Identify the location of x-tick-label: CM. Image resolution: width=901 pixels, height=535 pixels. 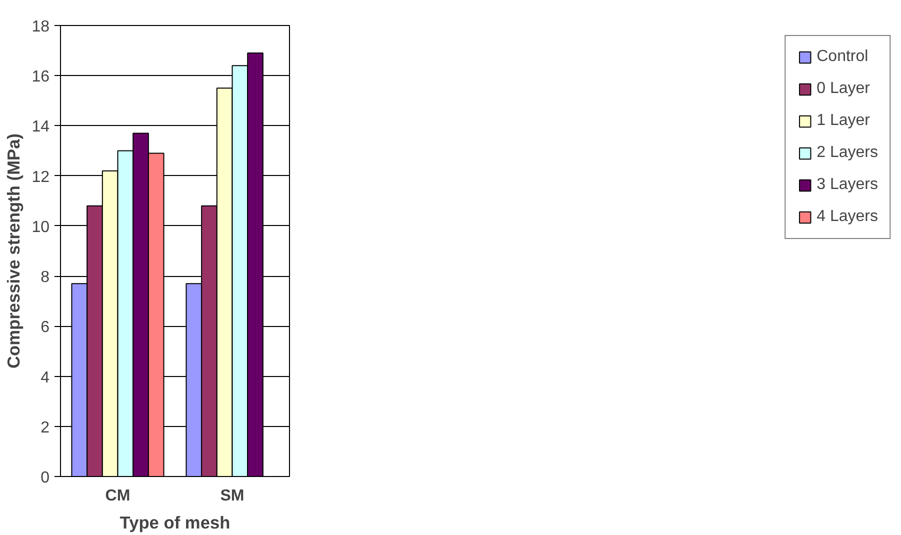
(117, 496).